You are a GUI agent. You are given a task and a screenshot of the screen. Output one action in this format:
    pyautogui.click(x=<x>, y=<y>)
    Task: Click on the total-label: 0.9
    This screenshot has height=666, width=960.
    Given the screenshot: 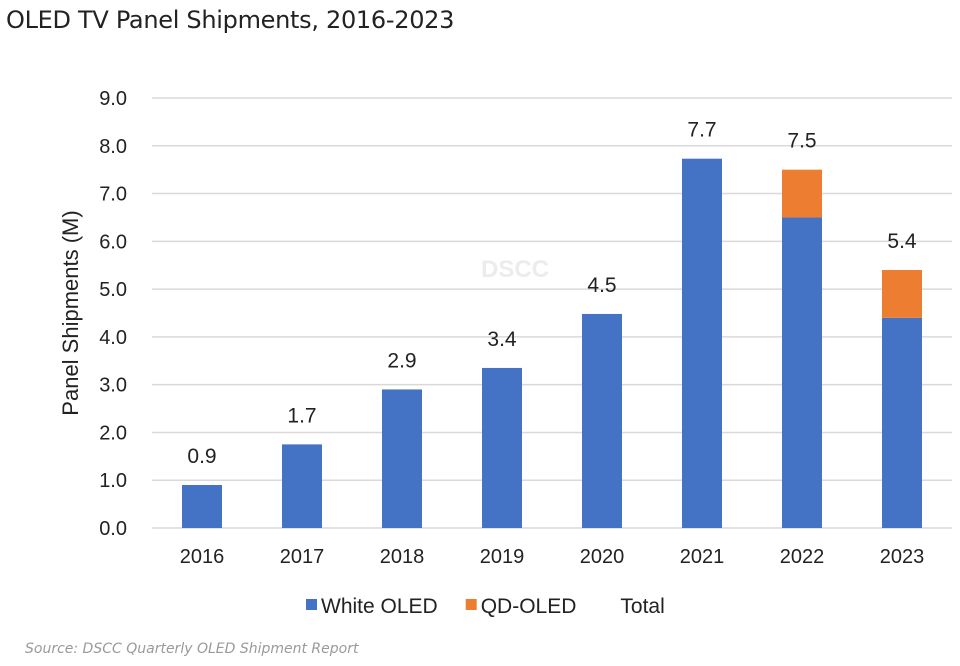 What is the action you would take?
    pyautogui.click(x=201, y=456)
    